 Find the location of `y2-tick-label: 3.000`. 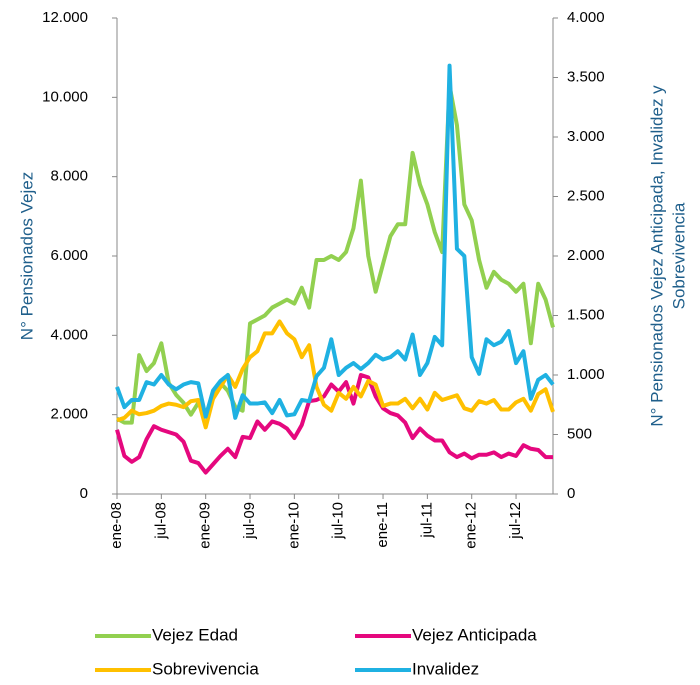

y2-tick-label: 3.000 is located at coordinates (586, 136).